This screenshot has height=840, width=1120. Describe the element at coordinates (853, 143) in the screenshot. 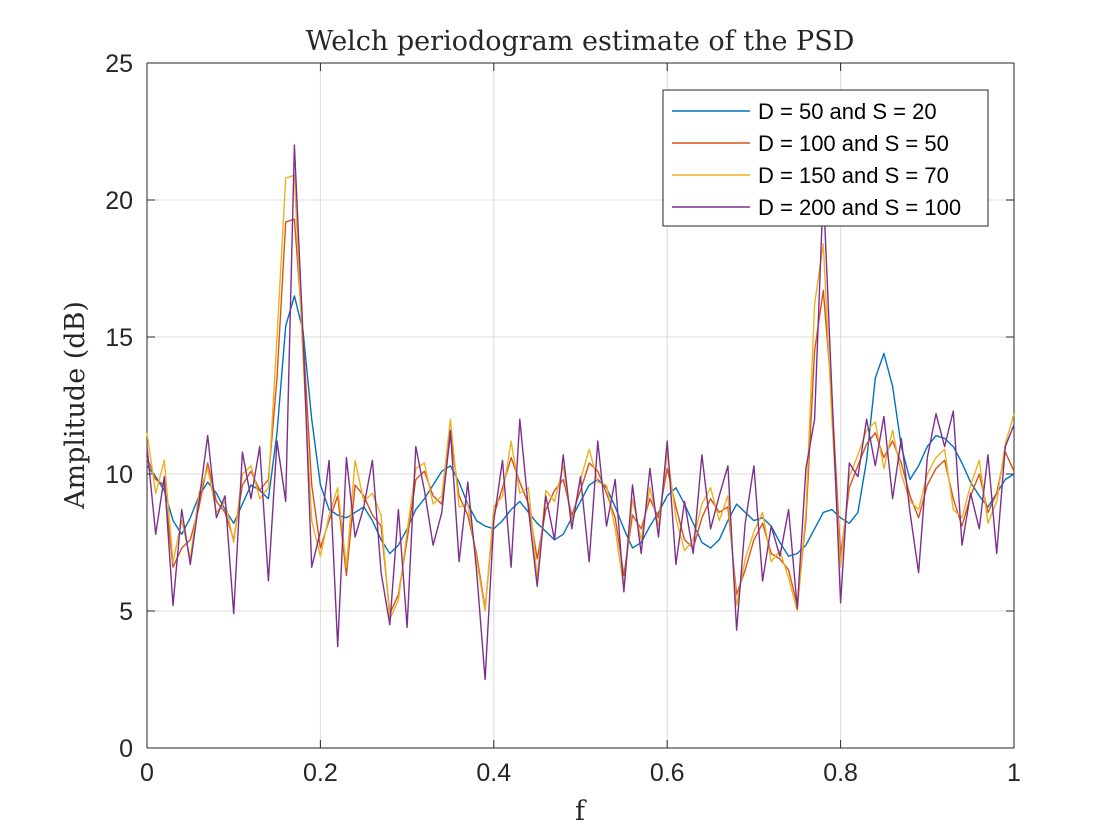

I see `legend-label-2: D = 100 and S = 50` at that location.